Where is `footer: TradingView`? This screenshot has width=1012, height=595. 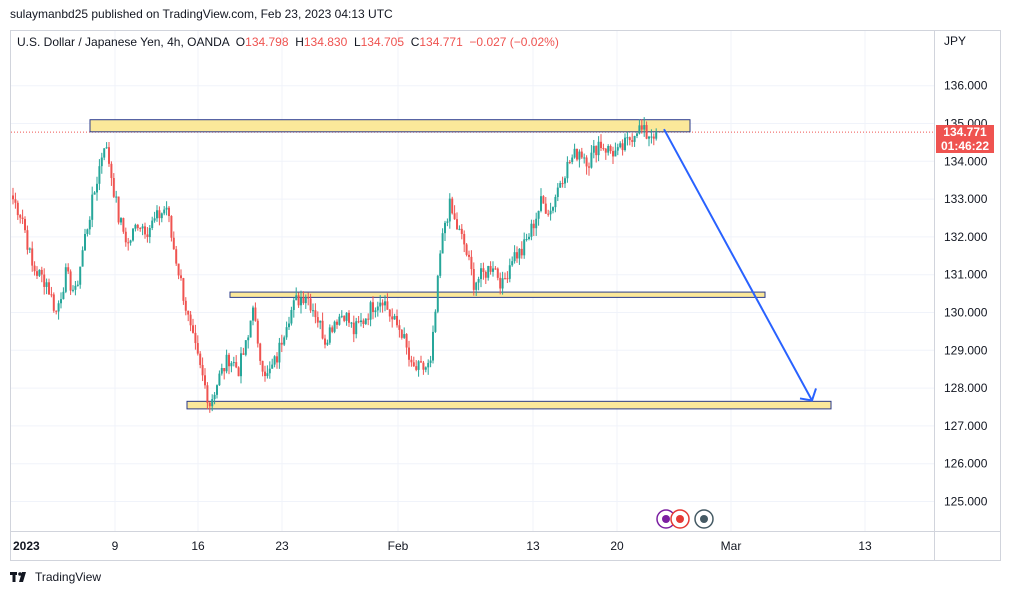 footer: TradingView is located at coordinates (55, 577).